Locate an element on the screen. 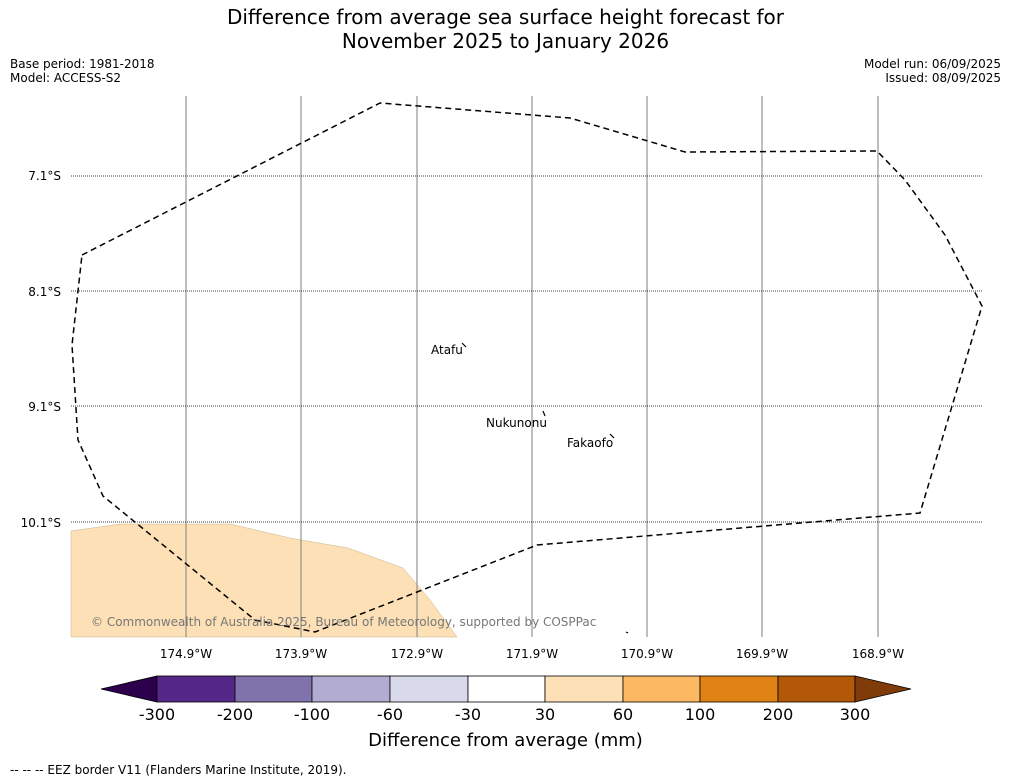 The image size is (1011, 781). place-label-fakaofo: Fakaofo is located at coordinates (590, 443).